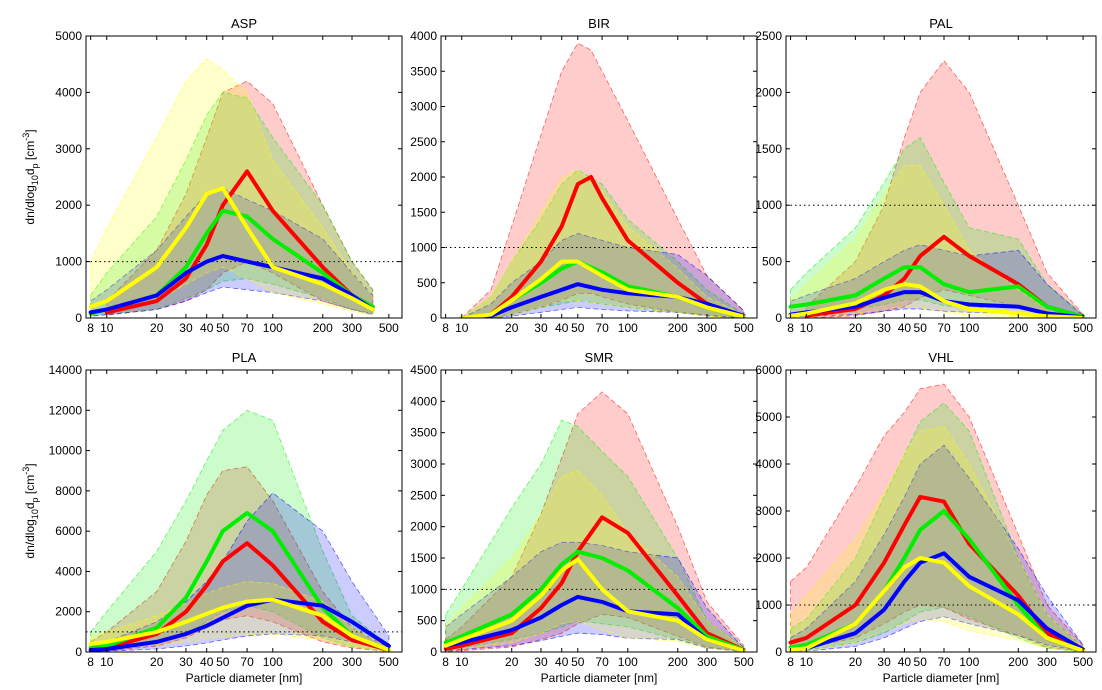 This screenshot has width=1102, height=690. Describe the element at coordinates (941, 23) in the screenshot. I see `panel-title: PAL` at that location.